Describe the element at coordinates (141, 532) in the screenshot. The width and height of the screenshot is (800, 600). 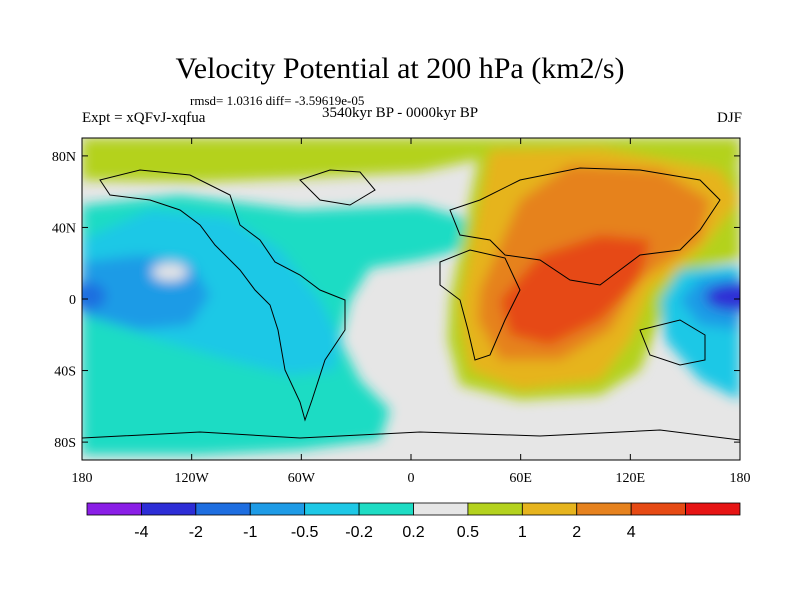
I see `colorbar-label: -4` at that location.